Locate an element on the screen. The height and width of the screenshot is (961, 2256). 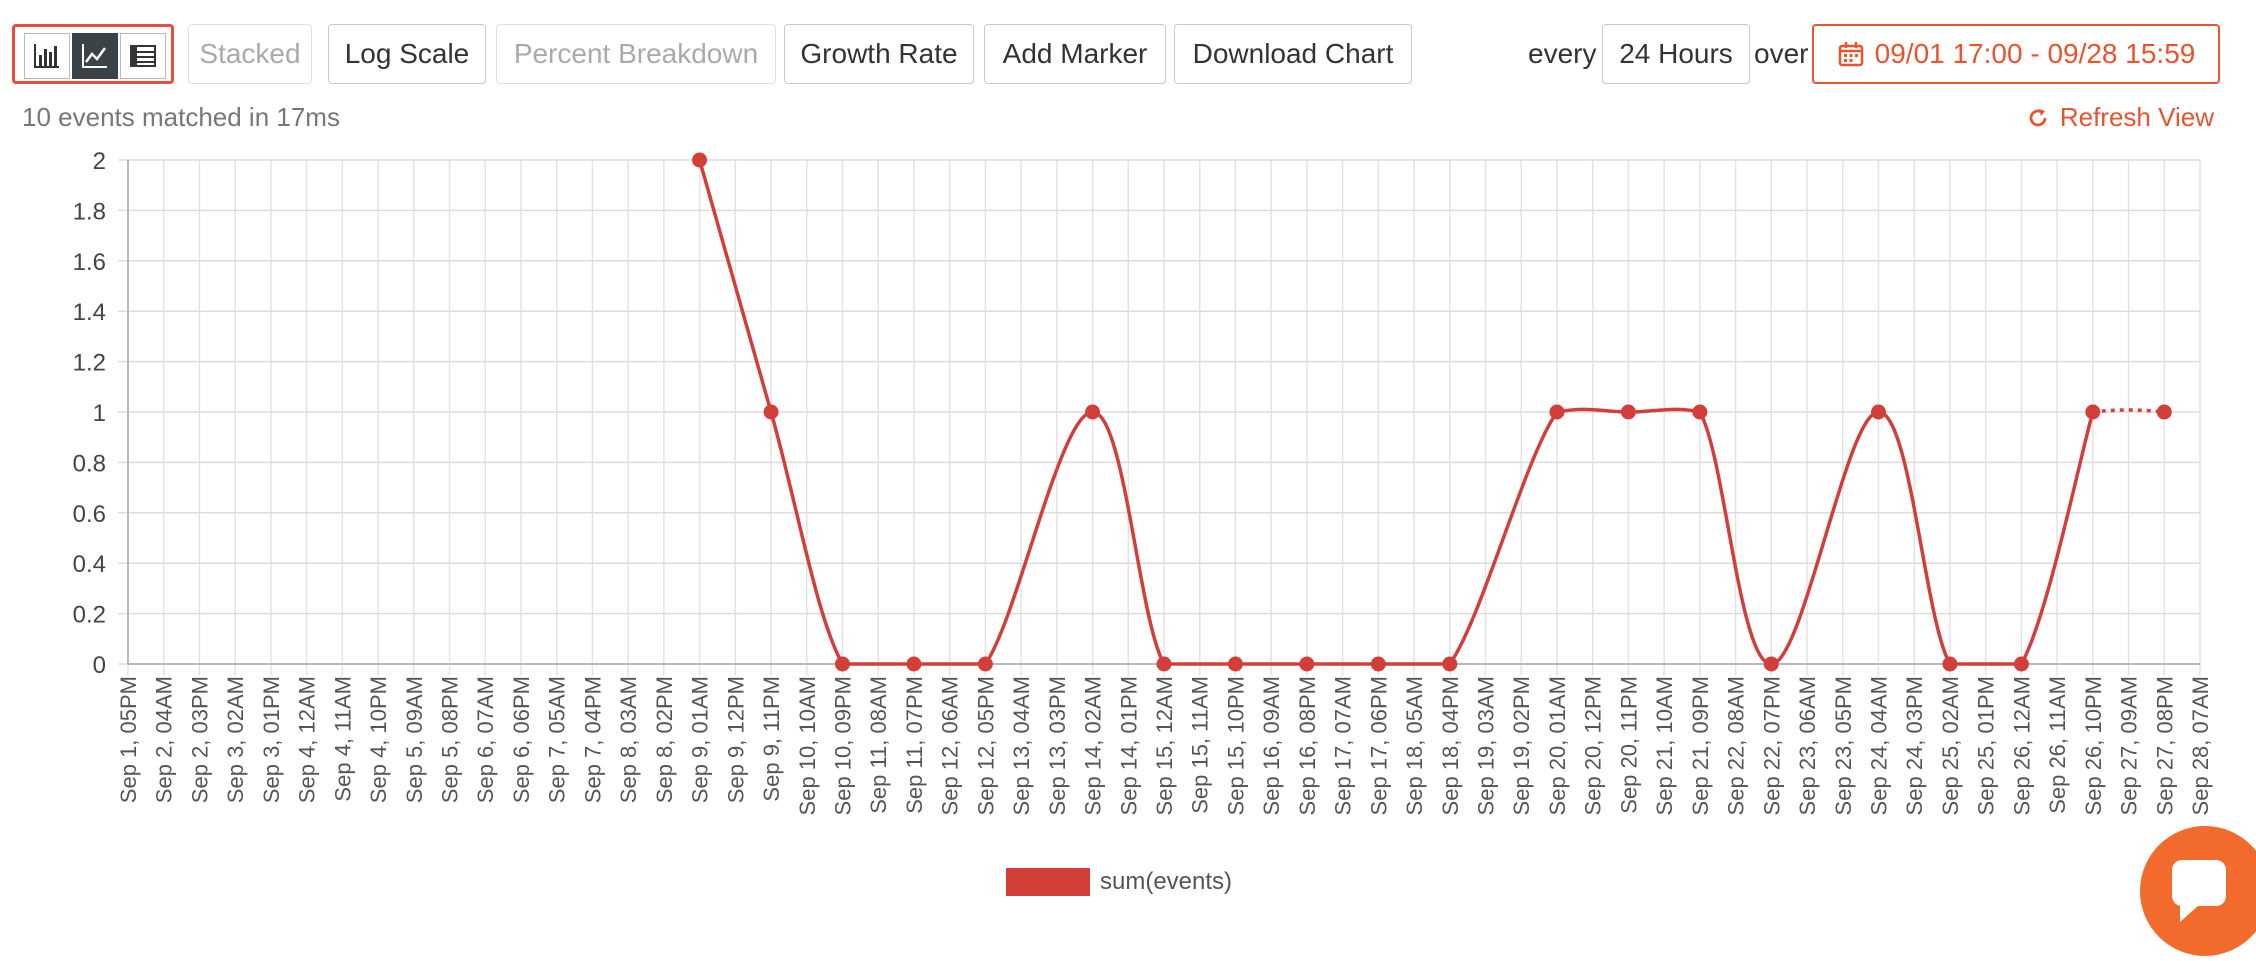
chat-widget-button is located at coordinates (2198, 891).